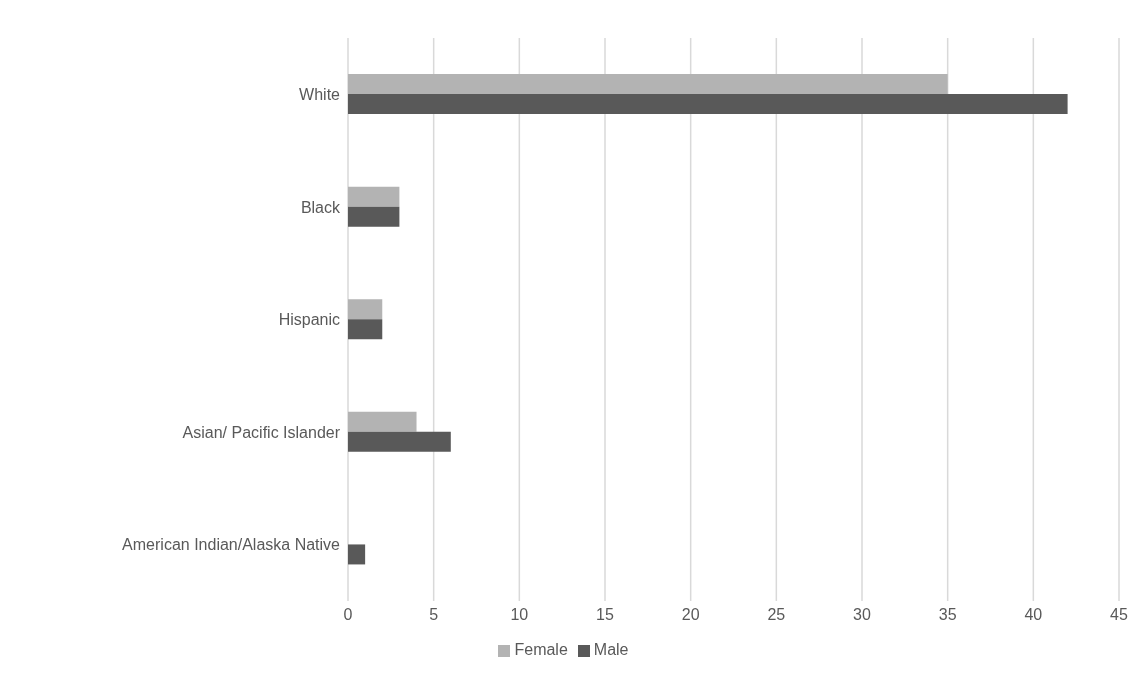 This screenshot has height=677, width=1147. Describe the element at coordinates (309, 320) in the screenshot. I see `y-tick-label: Hispanic` at that location.